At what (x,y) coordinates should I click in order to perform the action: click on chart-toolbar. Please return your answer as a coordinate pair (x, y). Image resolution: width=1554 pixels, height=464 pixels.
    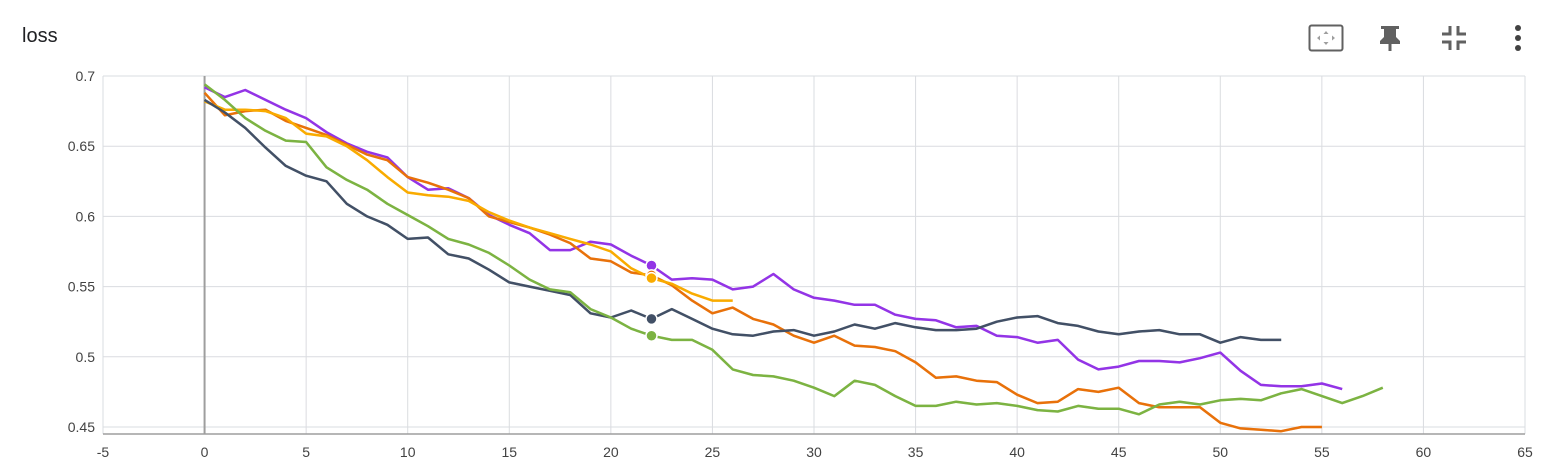
    Looking at the image, I should click on (1412, 38).